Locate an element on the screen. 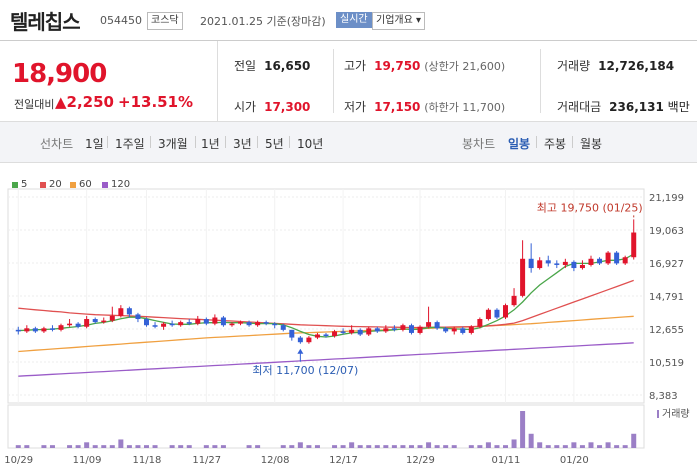 This screenshot has height=471, width=697. high-price: 고가 19,750 (상한가 21,600) is located at coordinates (424, 65).